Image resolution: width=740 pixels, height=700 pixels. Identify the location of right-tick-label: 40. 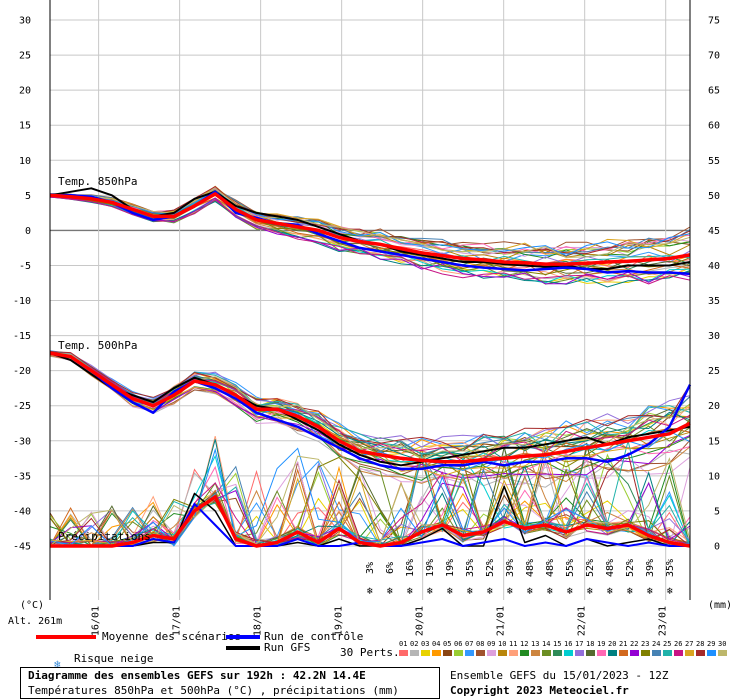
(714, 266).